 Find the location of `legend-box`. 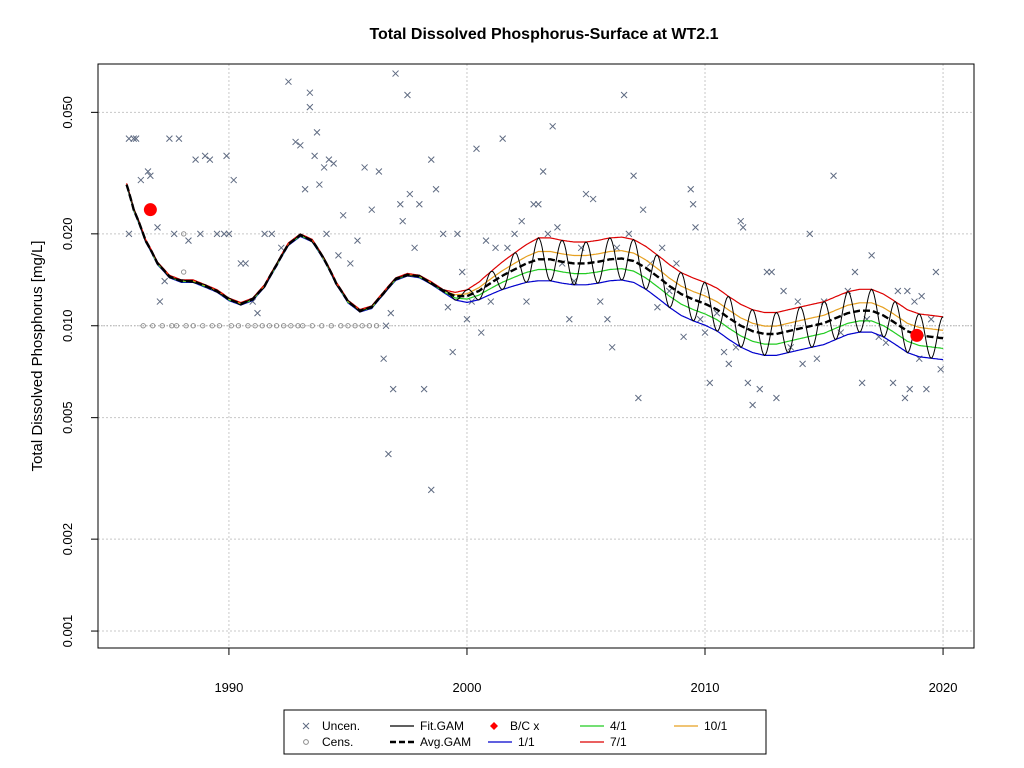

legend-box is located at coordinates (525, 732).